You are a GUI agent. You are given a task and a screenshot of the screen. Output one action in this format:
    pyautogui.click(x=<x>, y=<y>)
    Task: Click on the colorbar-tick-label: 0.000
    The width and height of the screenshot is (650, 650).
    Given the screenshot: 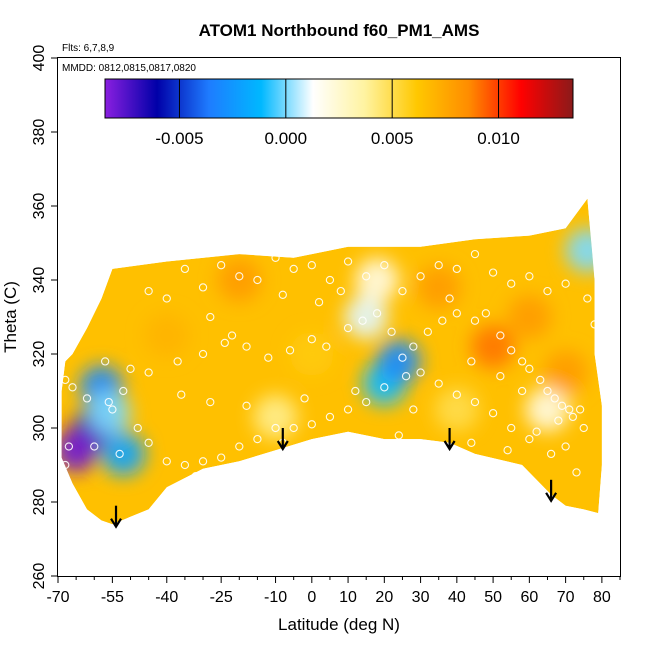 What is the action you would take?
    pyautogui.click(x=286, y=138)
    